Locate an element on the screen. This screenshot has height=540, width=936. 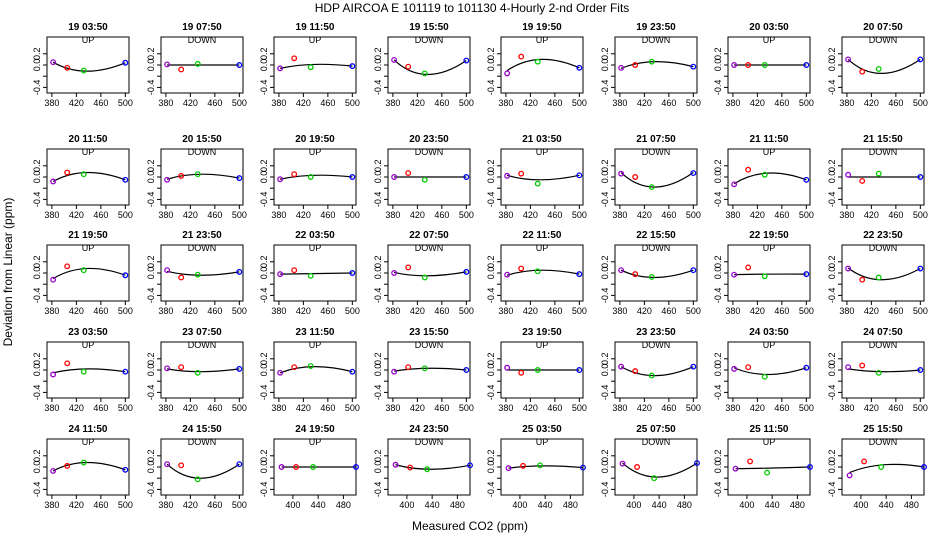
x-tick-label: 440 is located at coordinates (659, 505).